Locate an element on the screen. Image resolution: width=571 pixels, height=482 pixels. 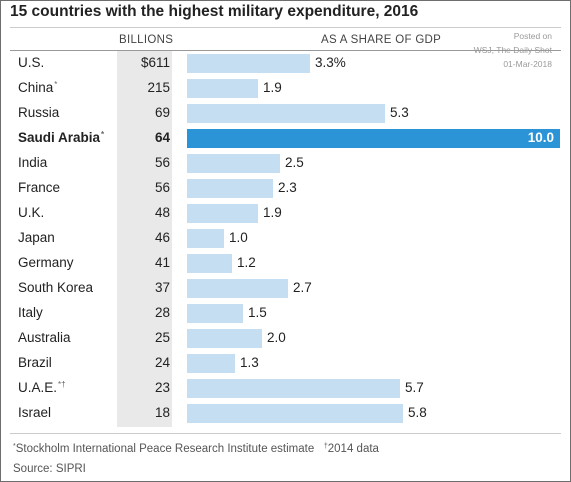
gdp-share-label: 1.5 is located at coordinates (257, 312).